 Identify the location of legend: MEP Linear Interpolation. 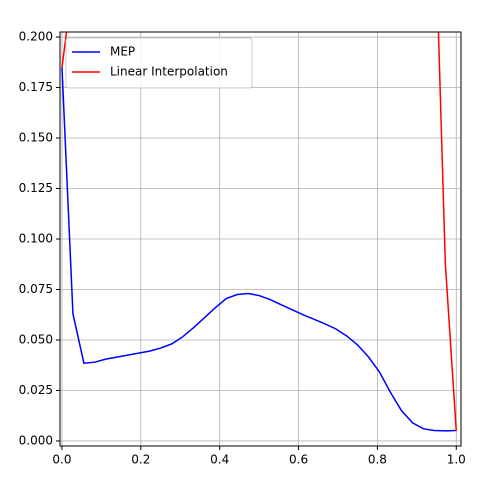
(159, 63).